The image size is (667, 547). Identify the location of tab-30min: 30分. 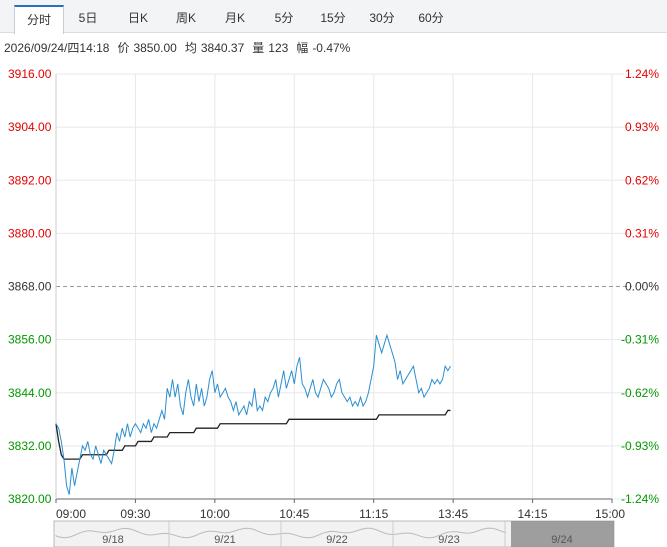
(382, 18).